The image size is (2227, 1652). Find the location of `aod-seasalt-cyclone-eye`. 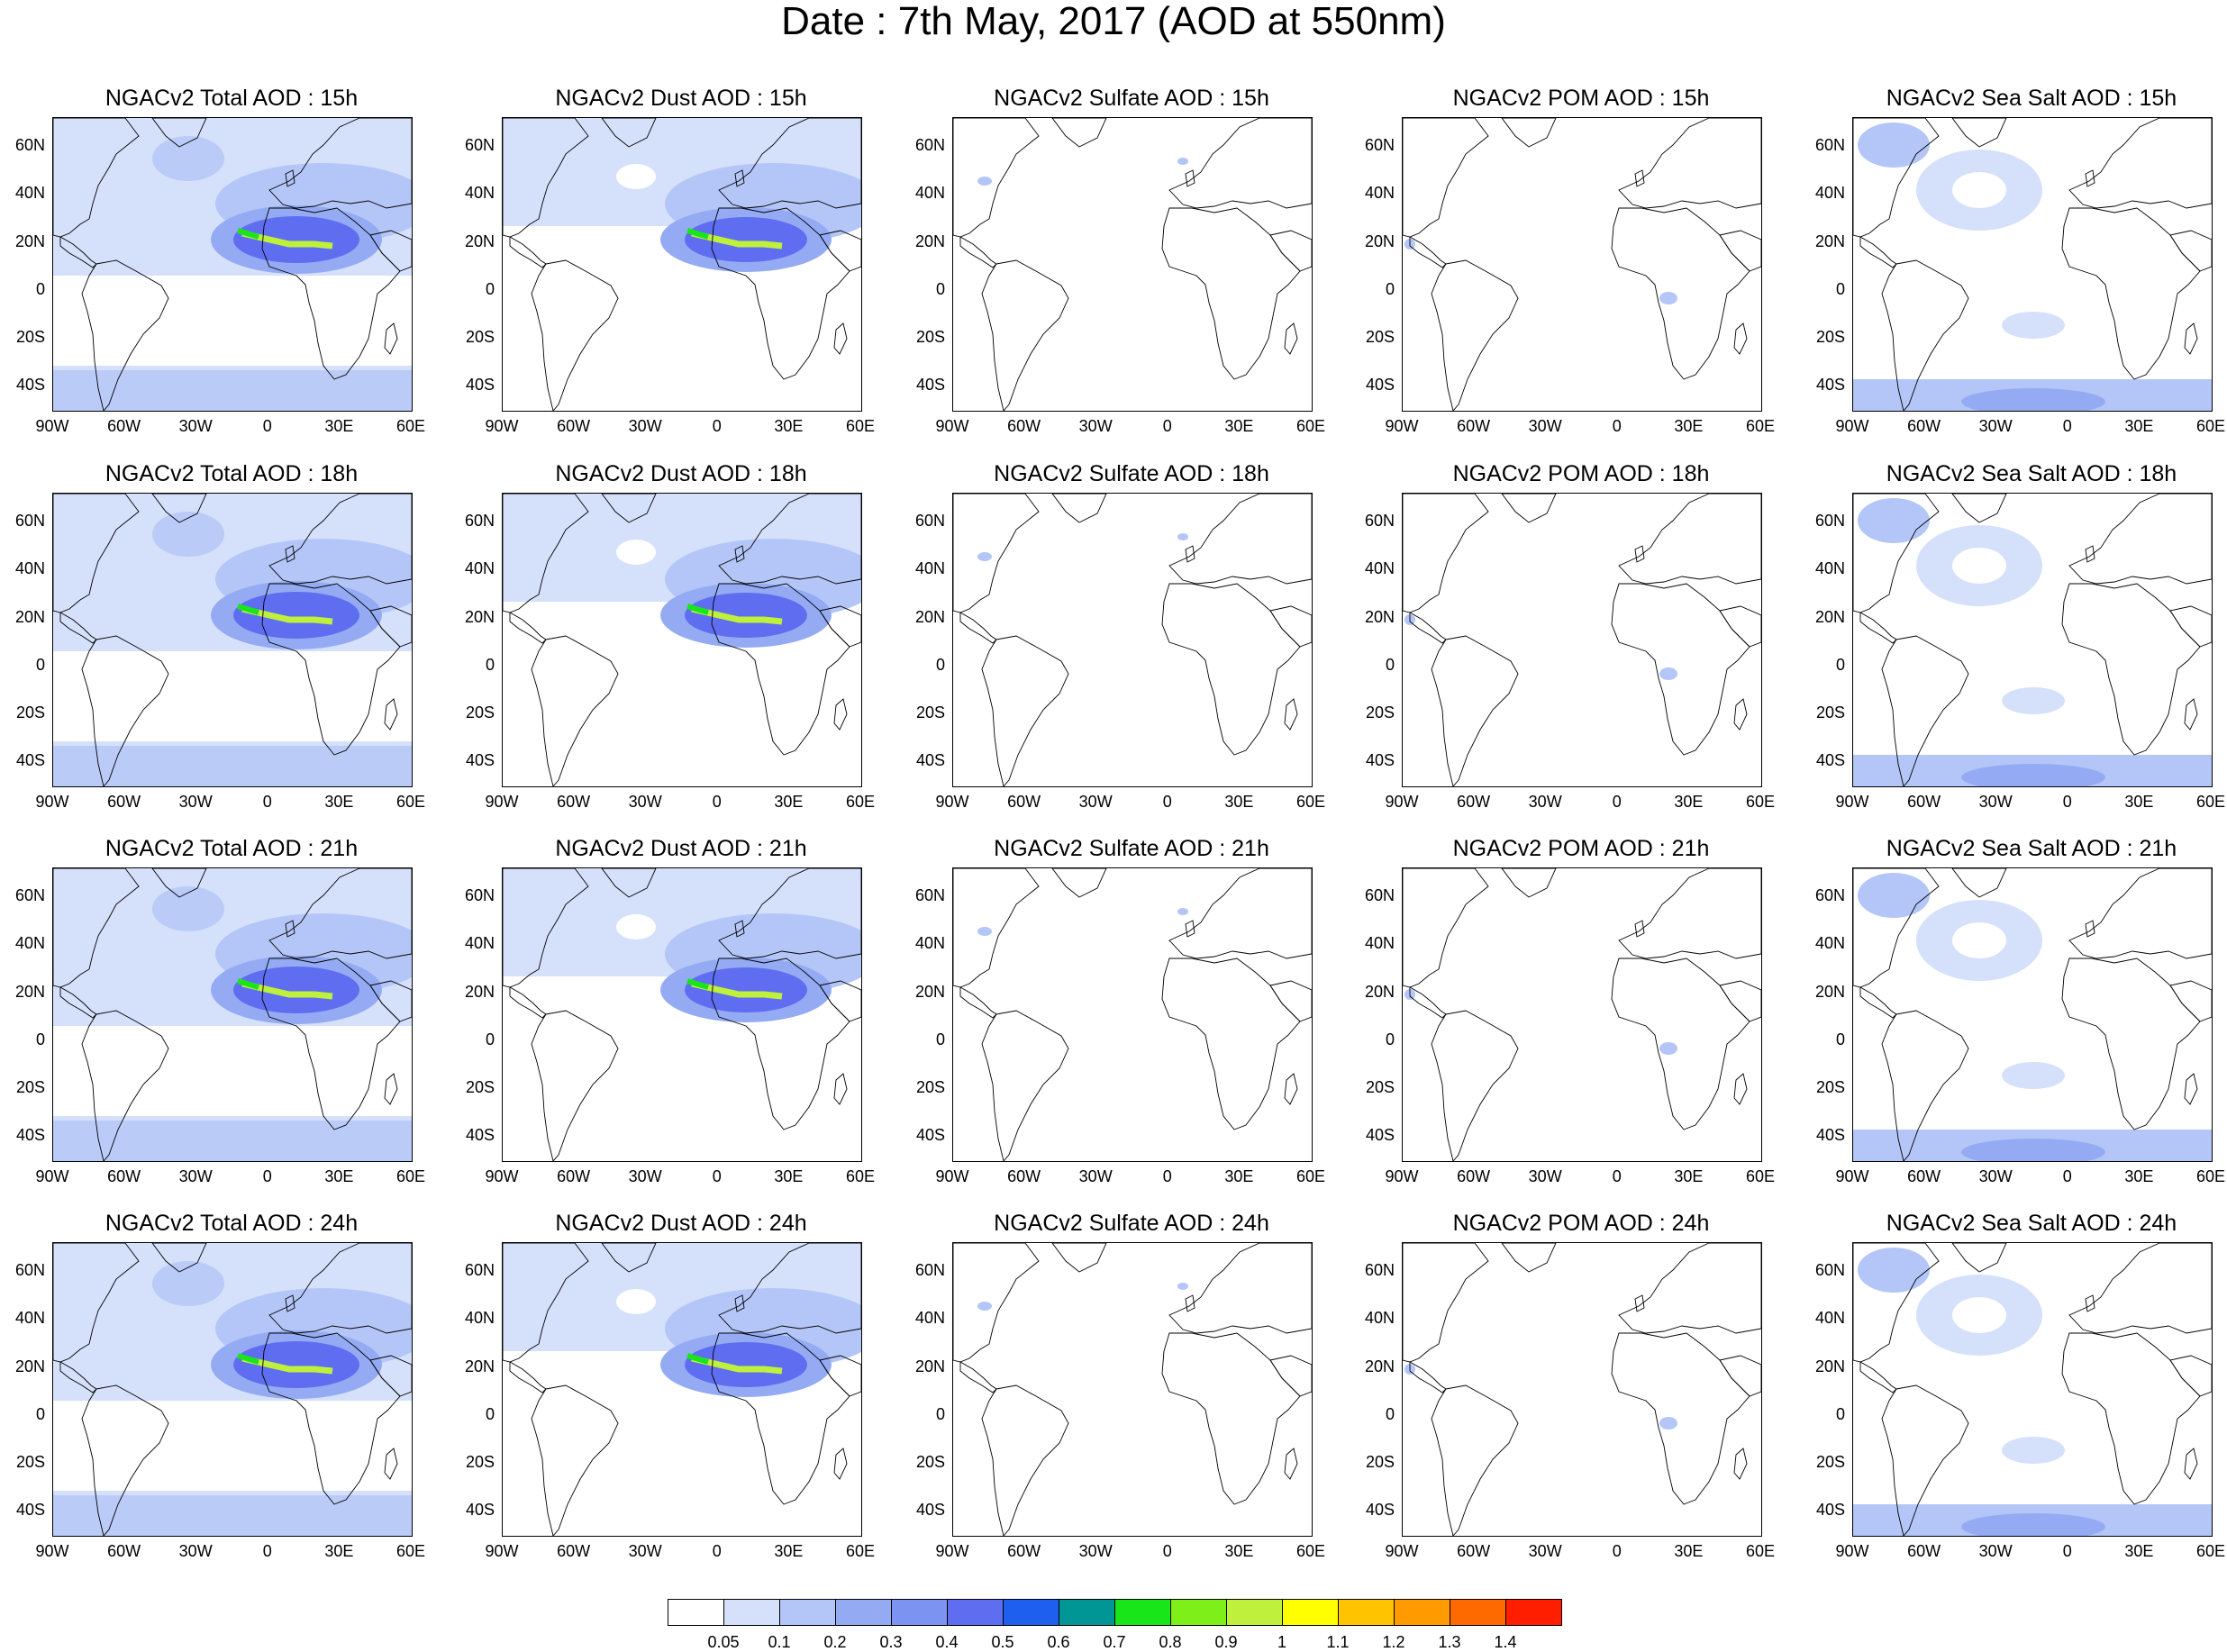

aod-seasalt-cyclone-eye is located at coordinates (1979, 566).